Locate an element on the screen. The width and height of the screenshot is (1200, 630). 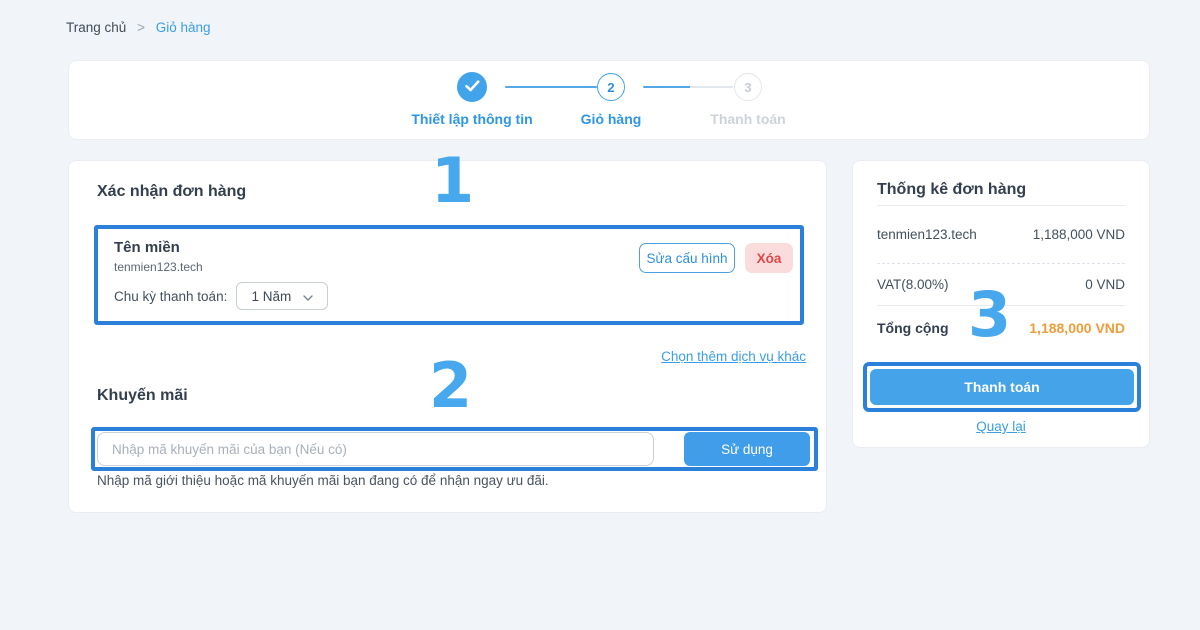
pay-button-box: Thanh toán is located at coordinates (1002, 387).